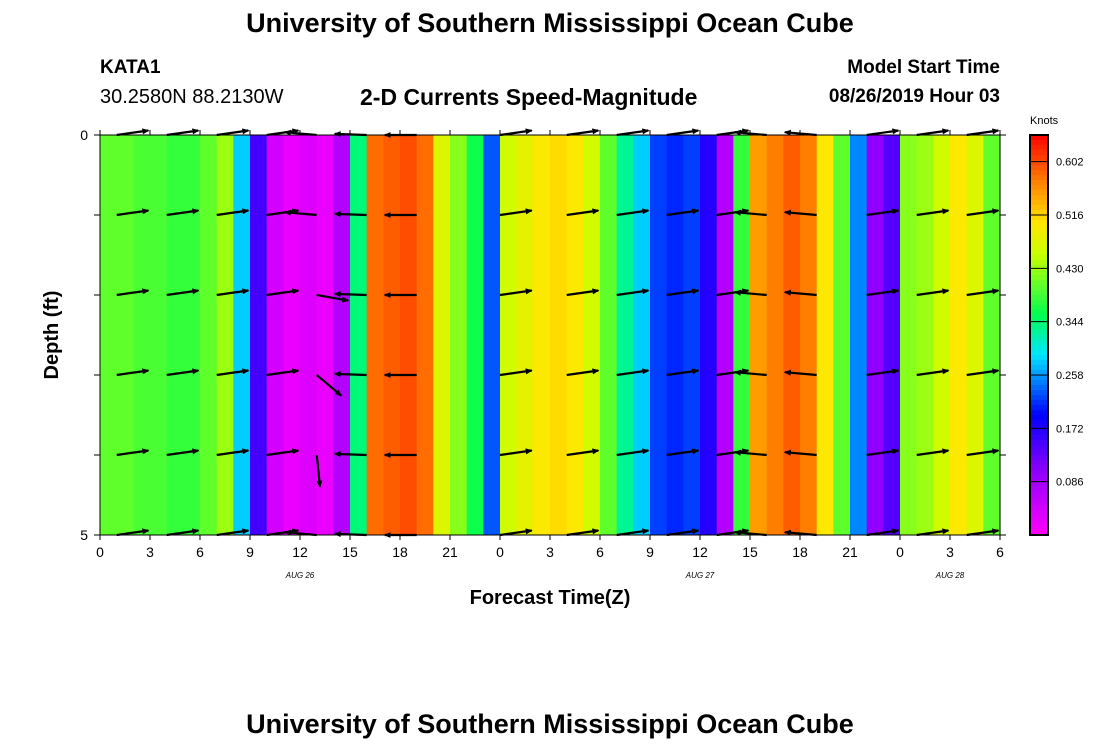 The height and width of the screenshot is (750, 1100). Describe the element at coordinates (1070, 269) in the screenshot. I see `colorbar-tick-label: 0.430` at that location.